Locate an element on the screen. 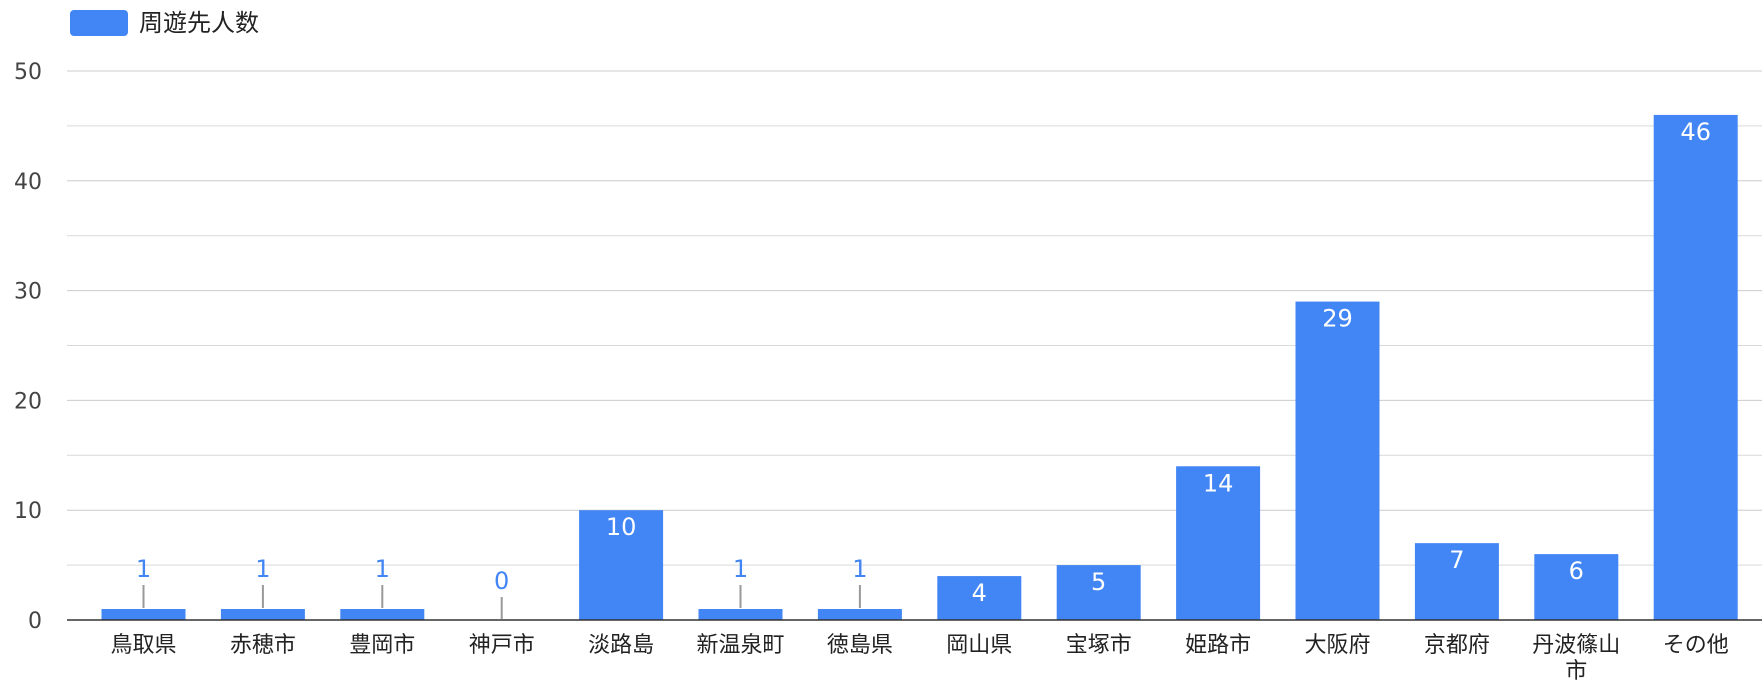 Image resolution: width=1762 pixels, height=688 pixels. y-axis: 0 10 20 30 40 50 is located at coordinates (28, 347).